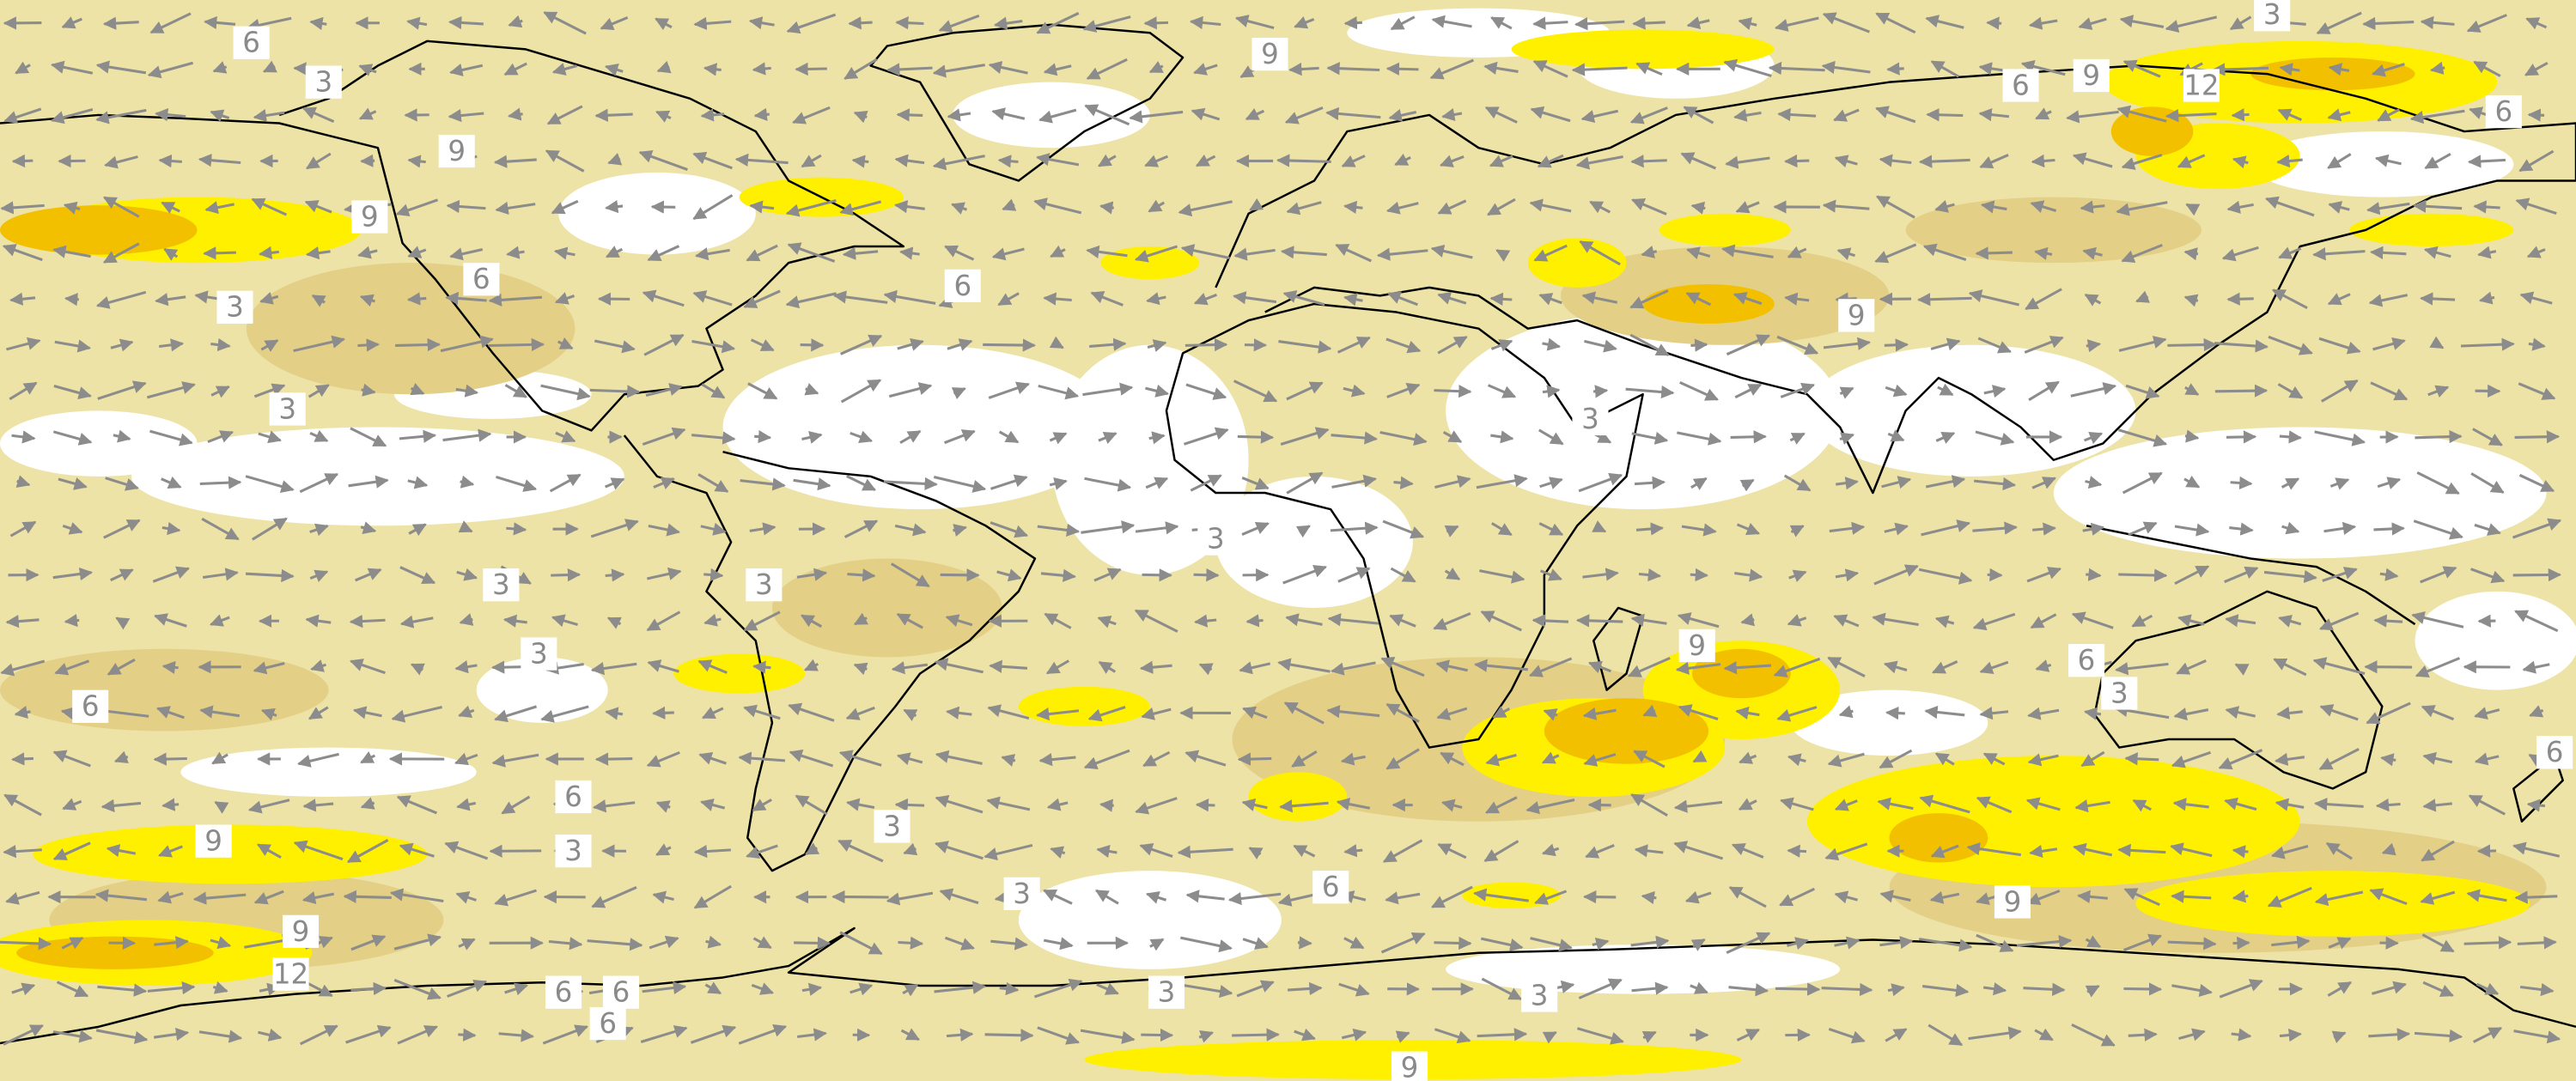 This screenshot has height=1081, width=2576. Describe the element at coordinates (563, 992) in the screenshot. I see `contour-label-group: 6` at that location.